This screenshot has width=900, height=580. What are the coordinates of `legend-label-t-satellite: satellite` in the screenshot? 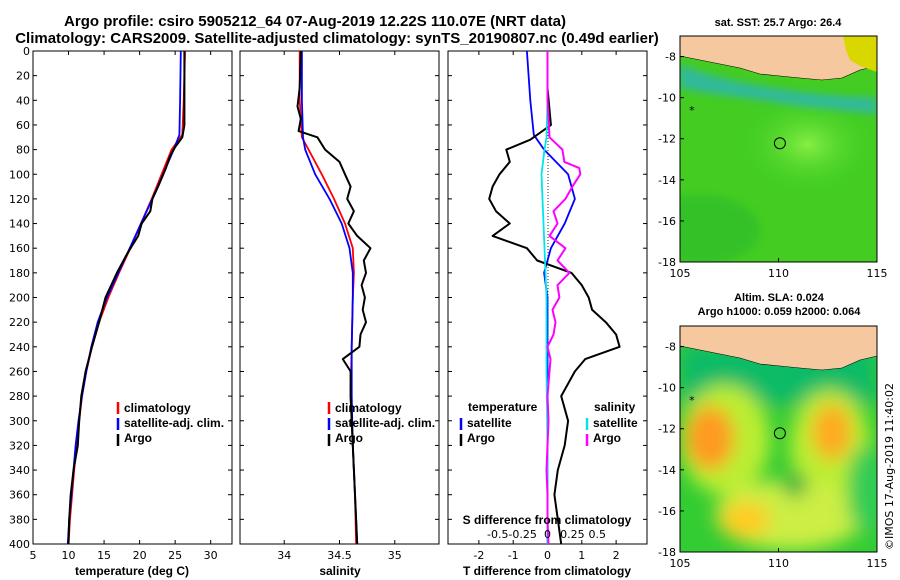 It's located at (489, 423).